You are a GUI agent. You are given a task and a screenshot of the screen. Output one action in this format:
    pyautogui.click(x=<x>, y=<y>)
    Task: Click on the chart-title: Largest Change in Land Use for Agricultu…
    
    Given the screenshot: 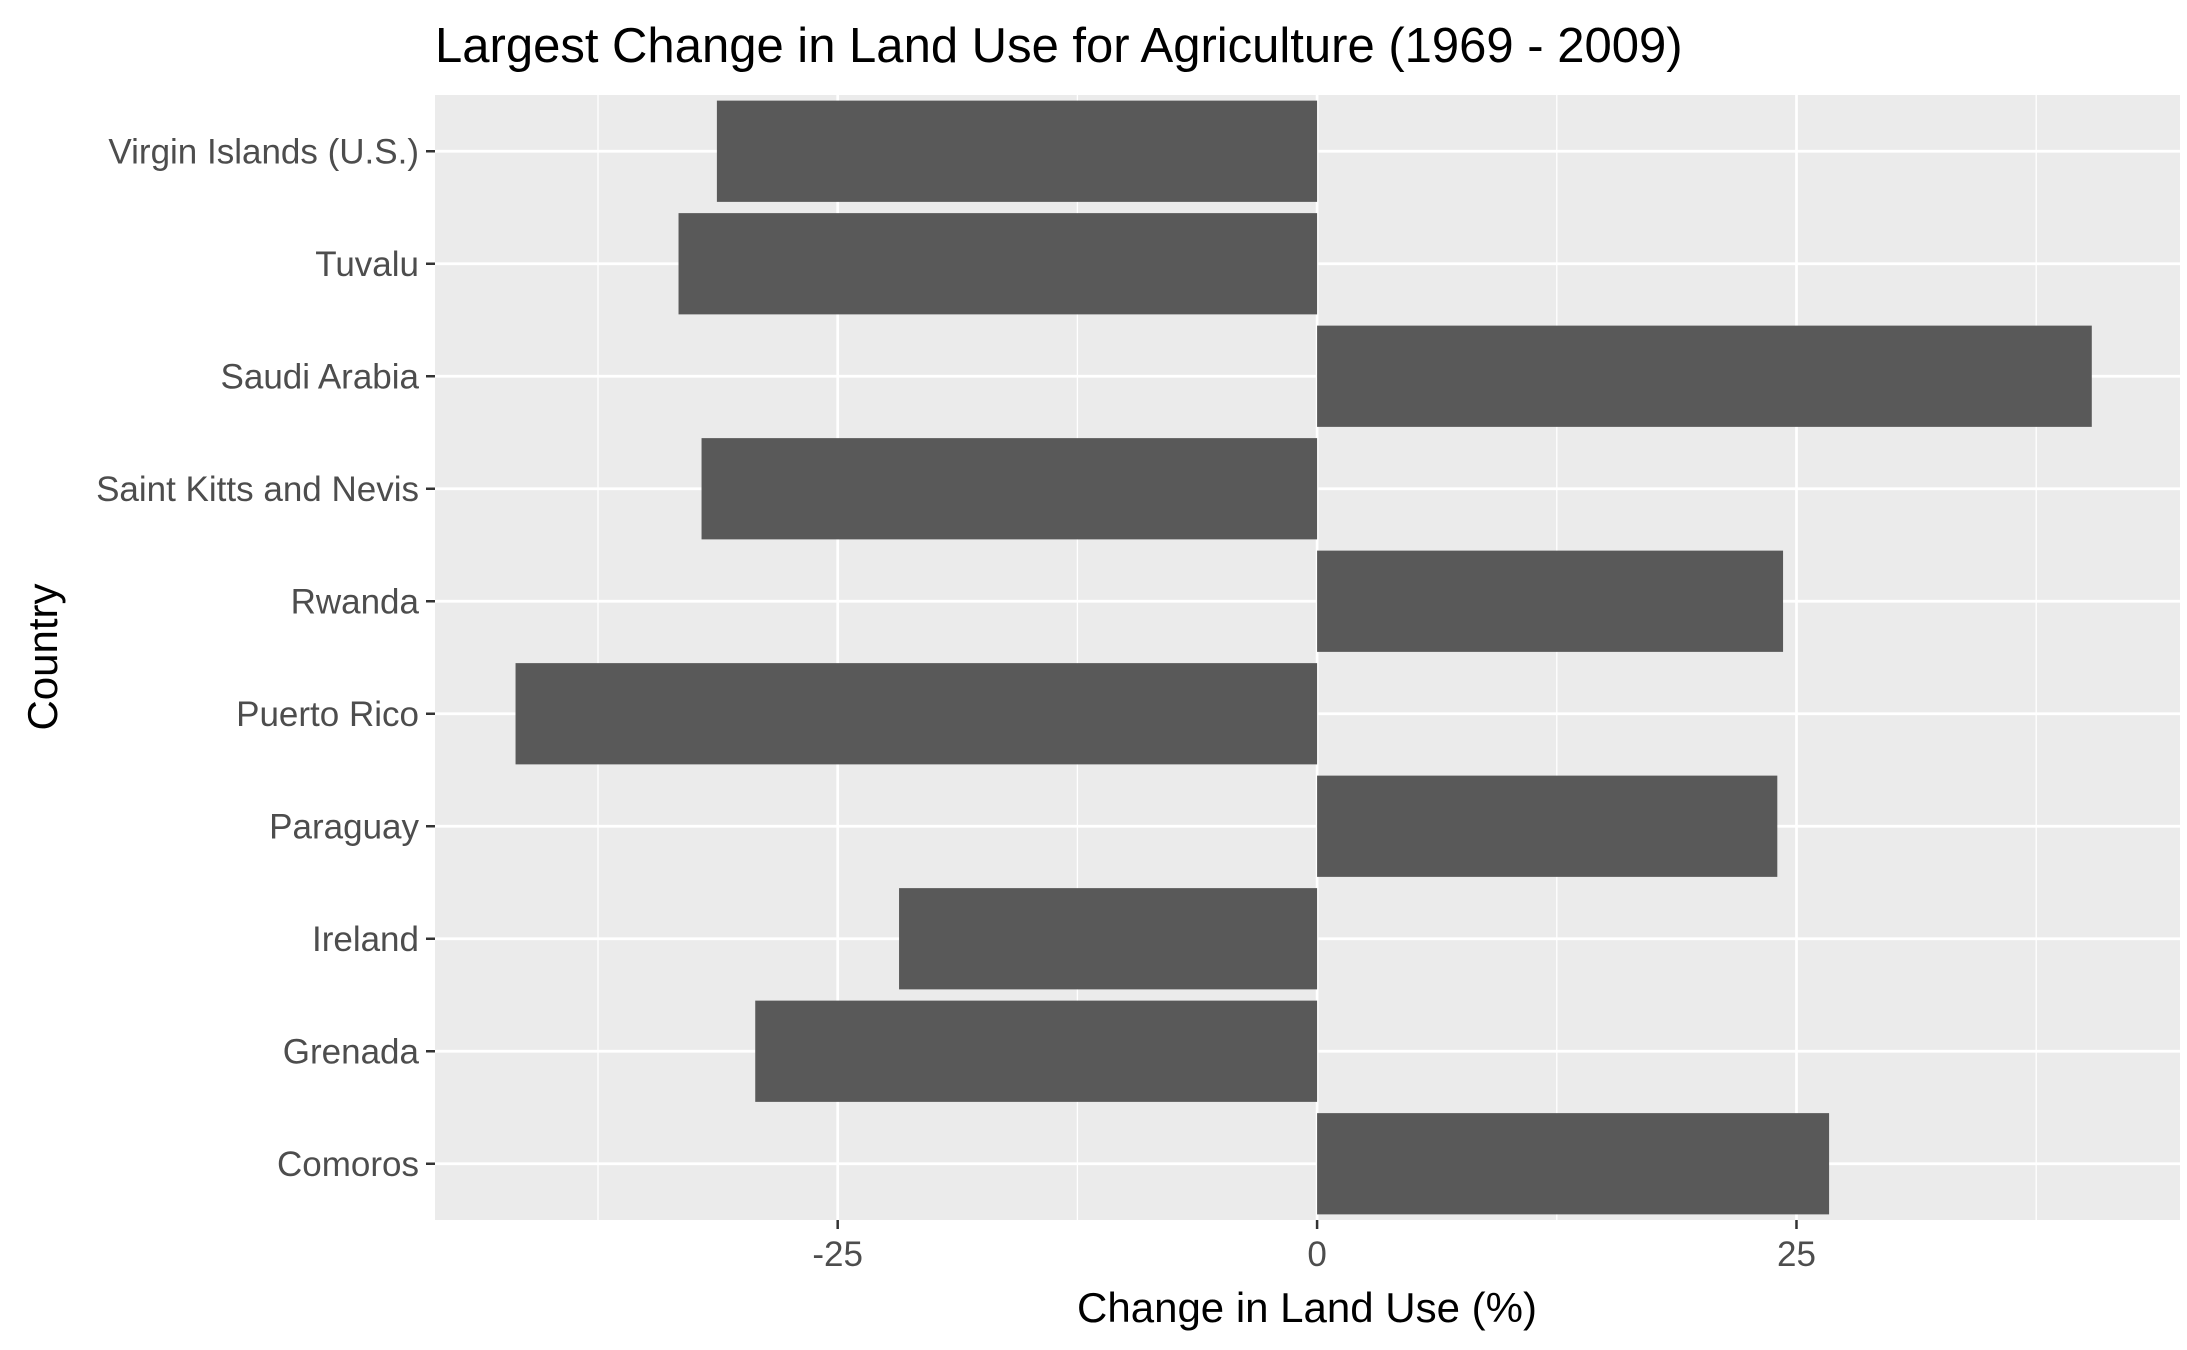 What is the action you would take?
    pyautogui.click(x=1059, y=46)
    